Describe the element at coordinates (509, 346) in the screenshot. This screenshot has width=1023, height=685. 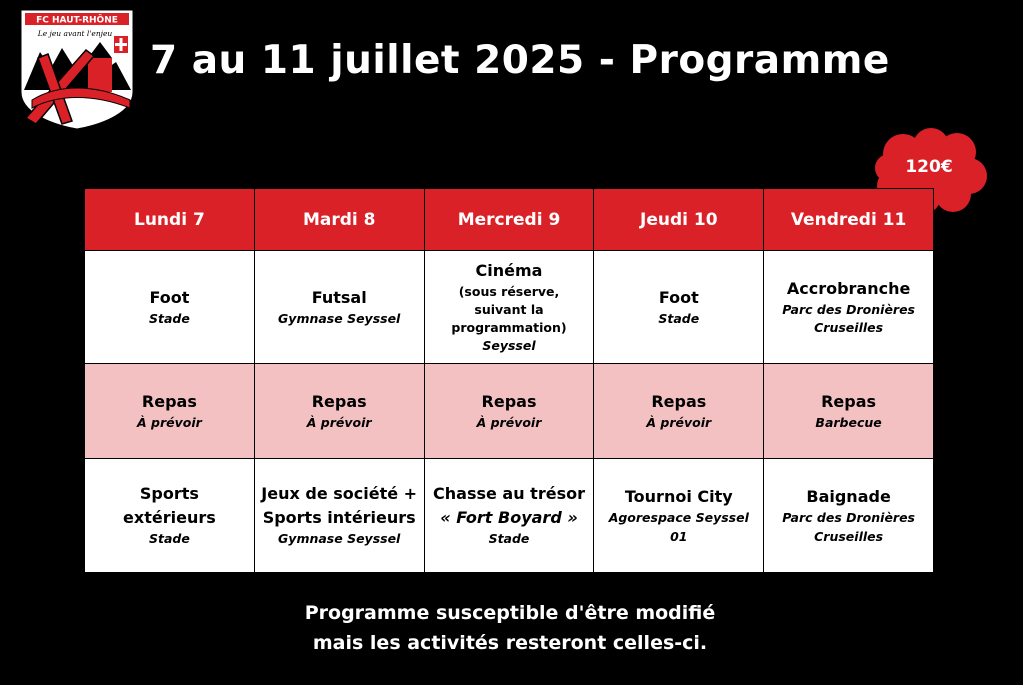
I see `activity-location: Seyssel` at that location.